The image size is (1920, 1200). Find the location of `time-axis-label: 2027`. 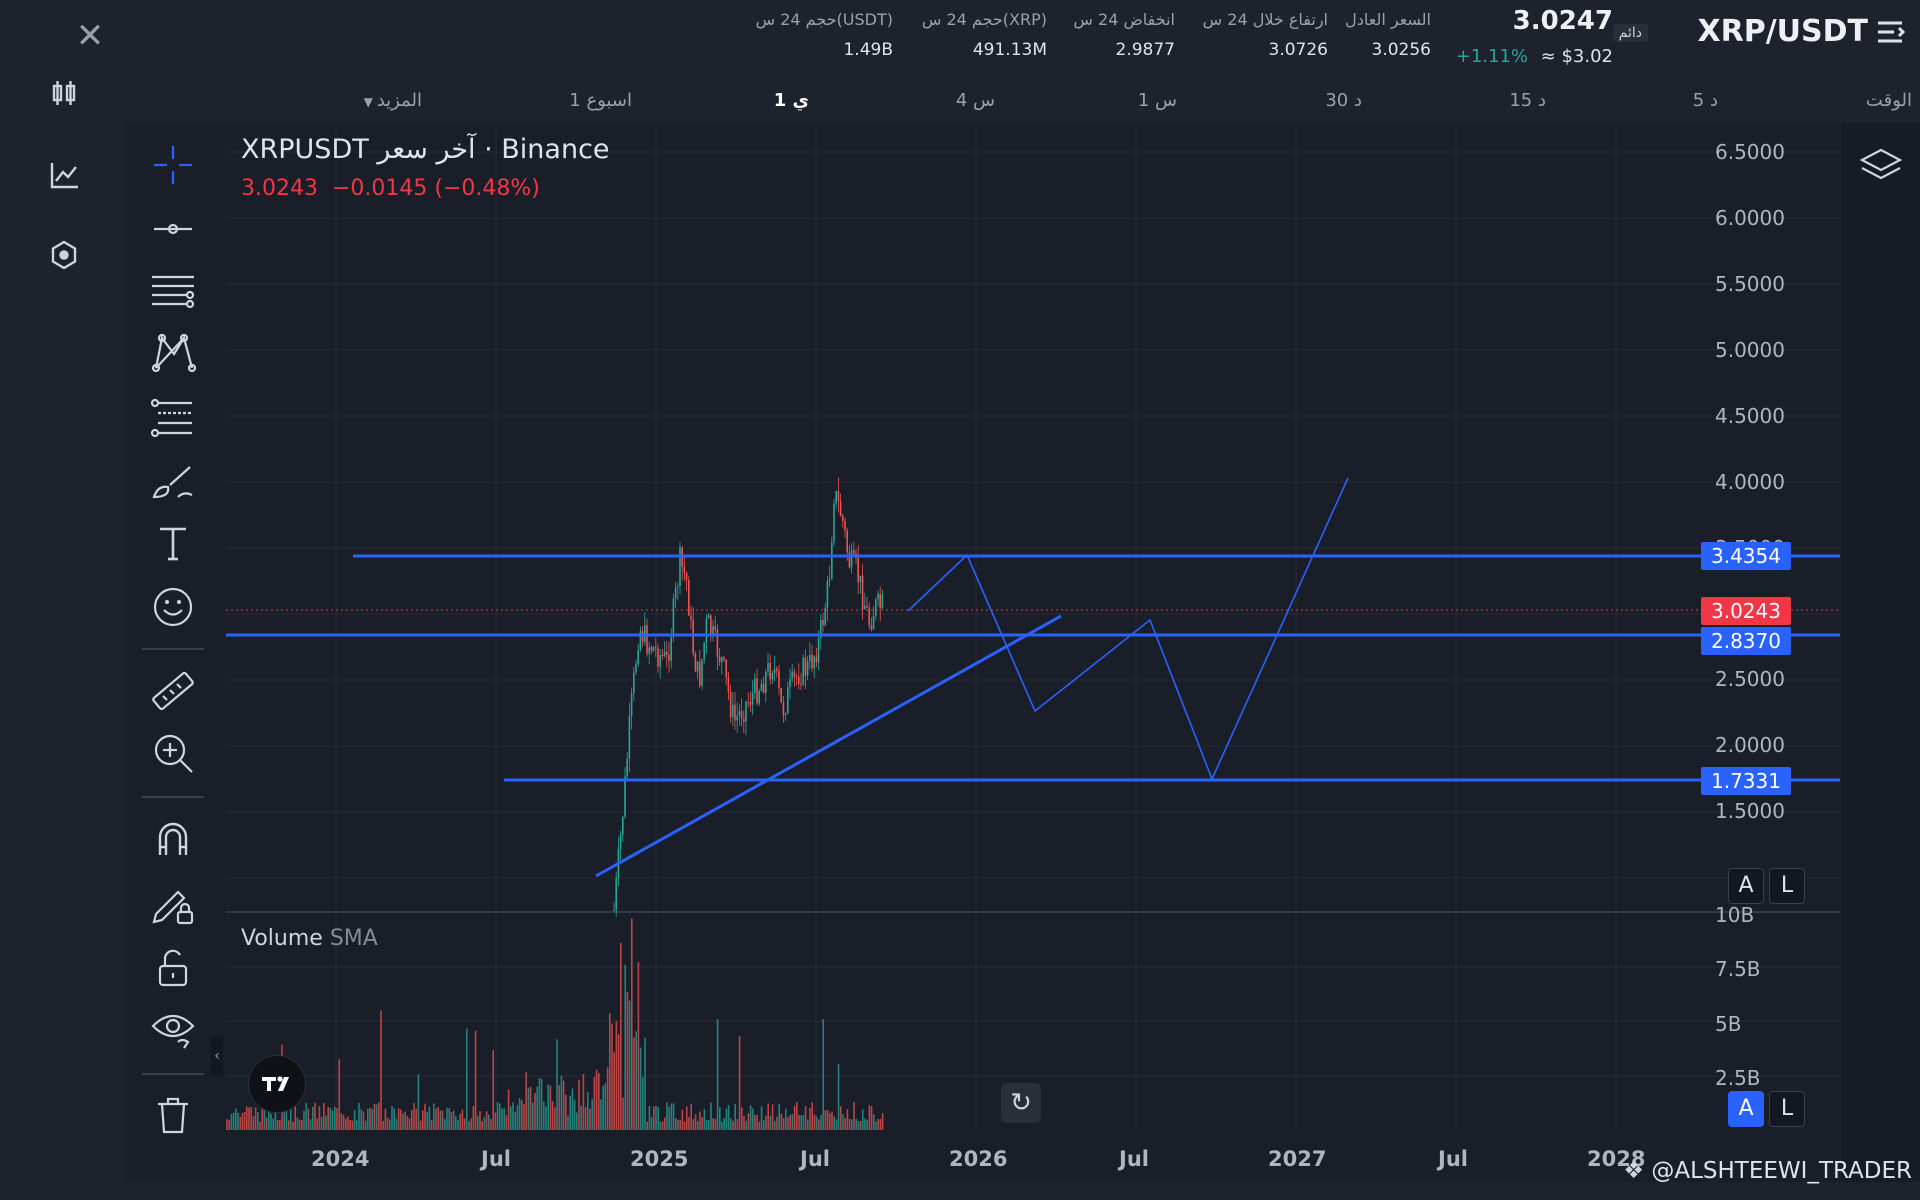

time-axis-label: 2027 is located at coordinates (1297, 1159).